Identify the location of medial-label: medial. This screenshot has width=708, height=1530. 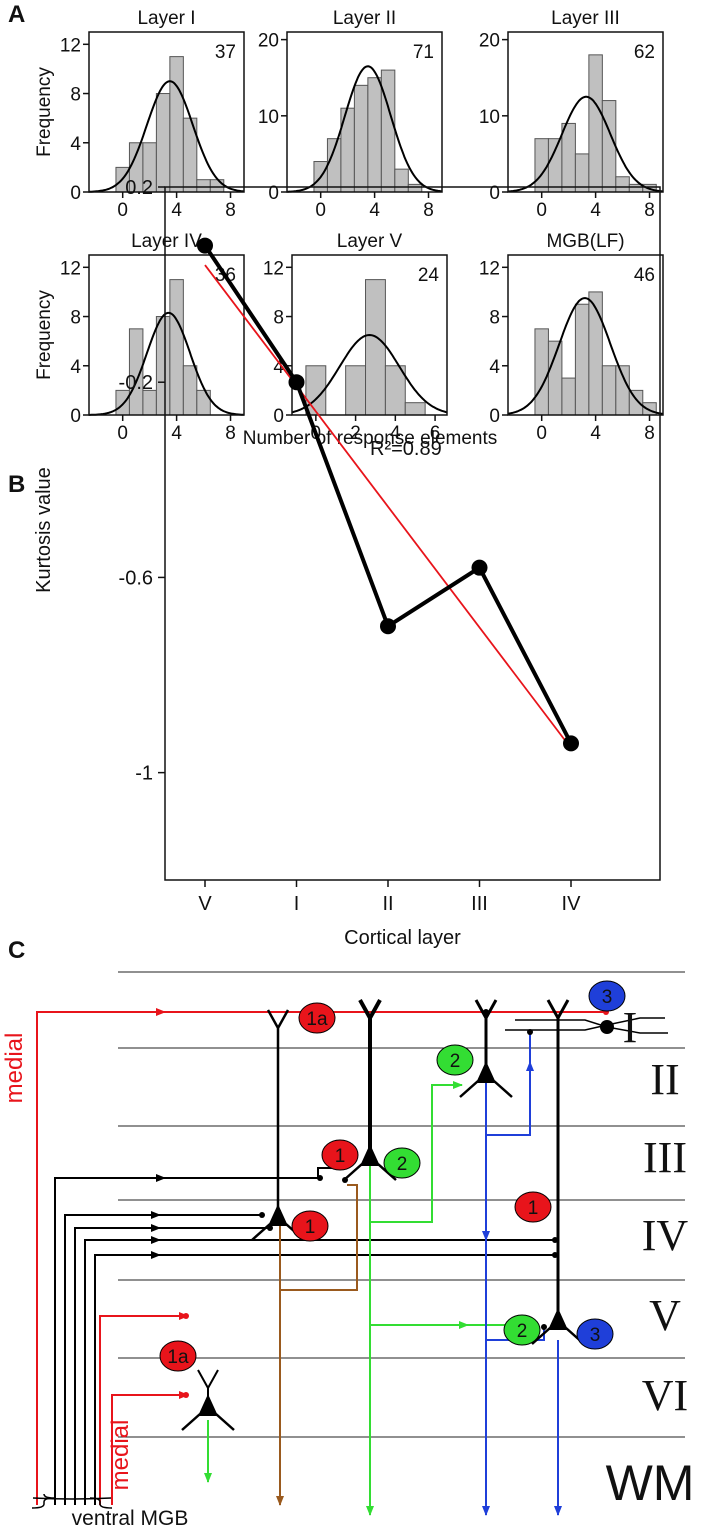
(120, 1455).